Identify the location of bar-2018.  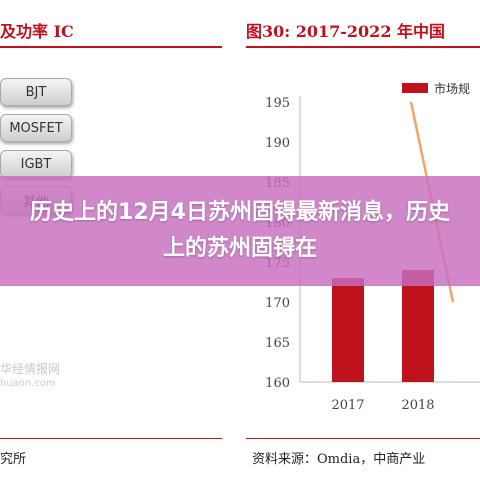
(418, 326).